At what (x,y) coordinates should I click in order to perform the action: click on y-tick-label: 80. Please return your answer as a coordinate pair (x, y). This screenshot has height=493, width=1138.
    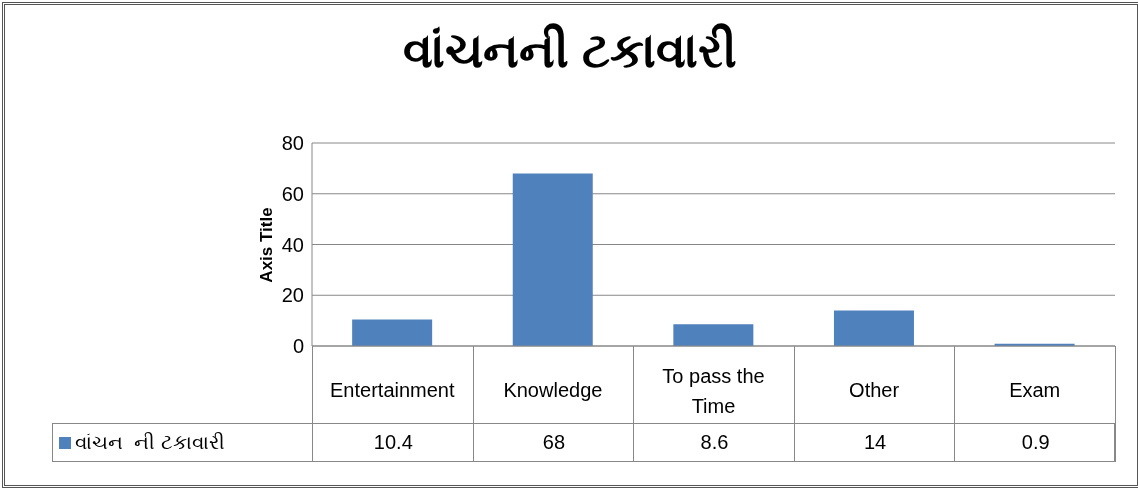
    Looking at the image, I should click on (292, 143).